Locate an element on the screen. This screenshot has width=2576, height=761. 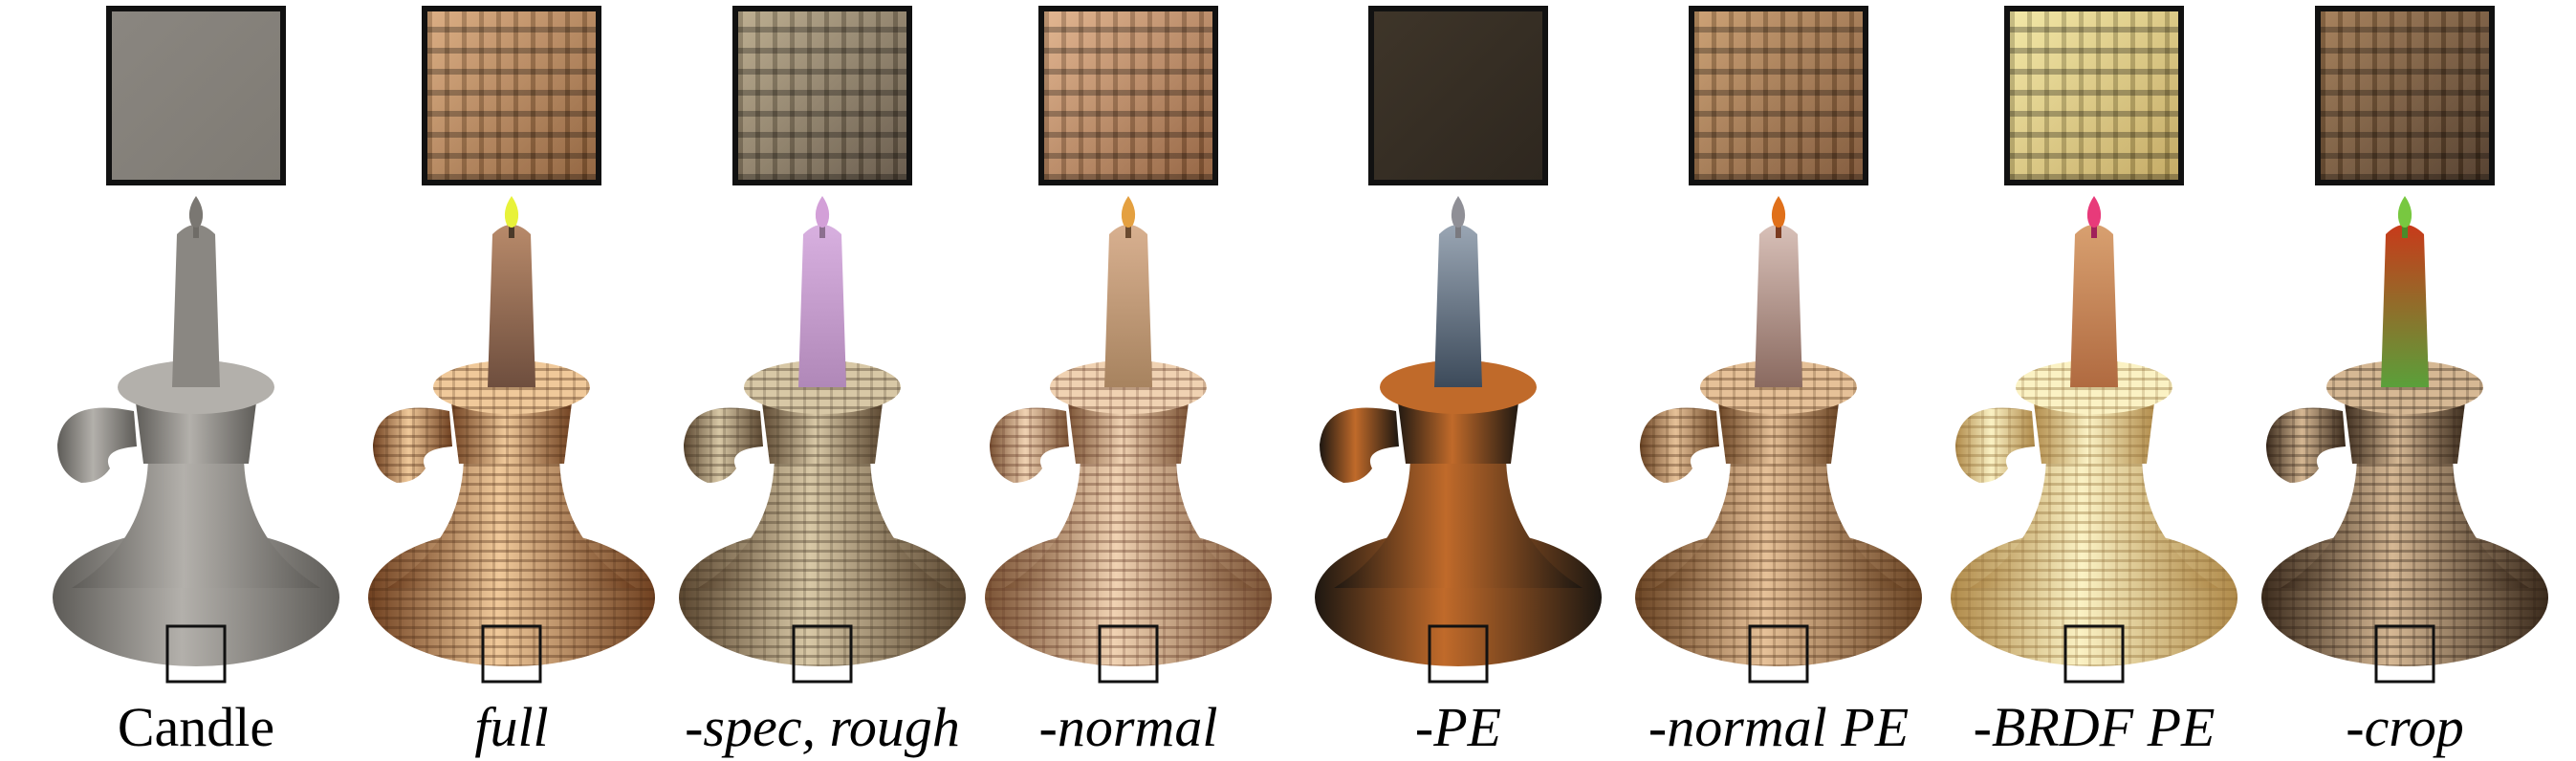
candle-render-normal is located at coordinates (1128, 440).